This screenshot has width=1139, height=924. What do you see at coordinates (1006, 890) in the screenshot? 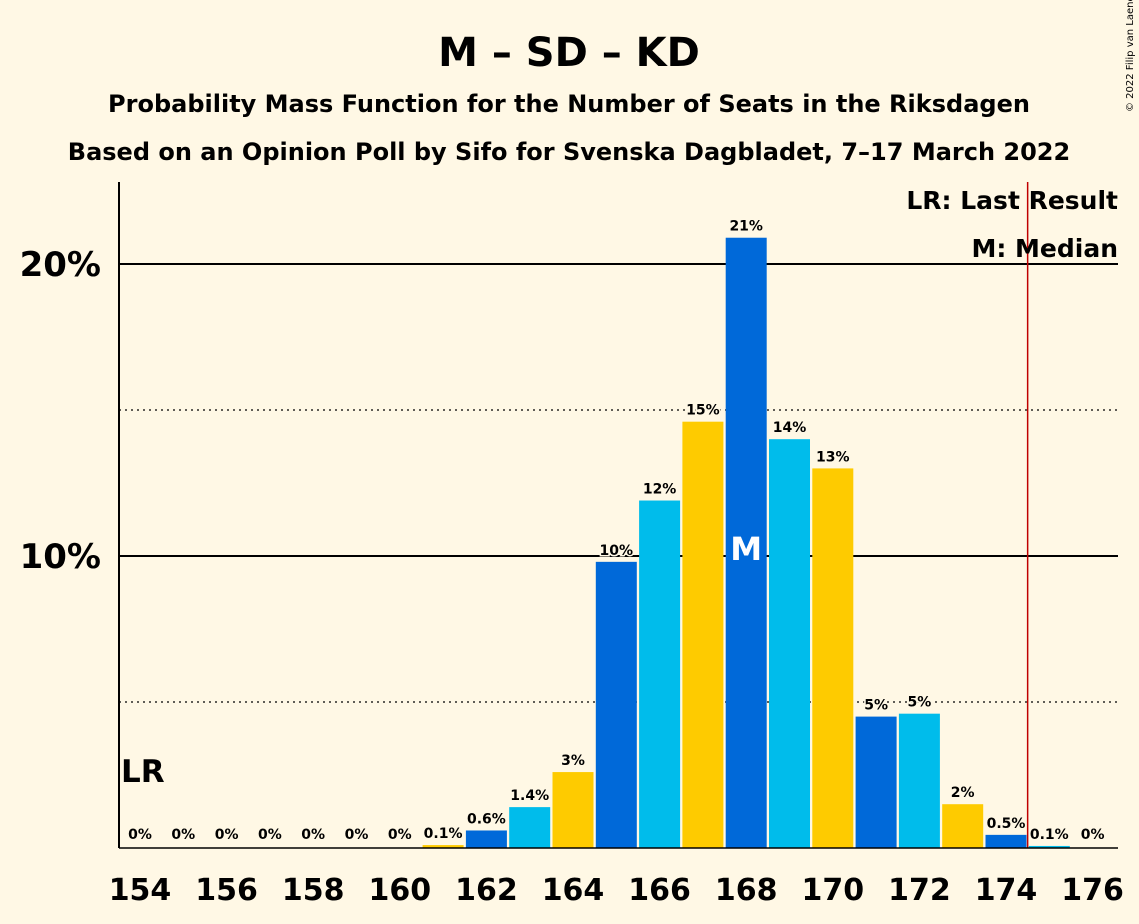
I see `x-tick-label: 174` at bounding box center [1006, 890].